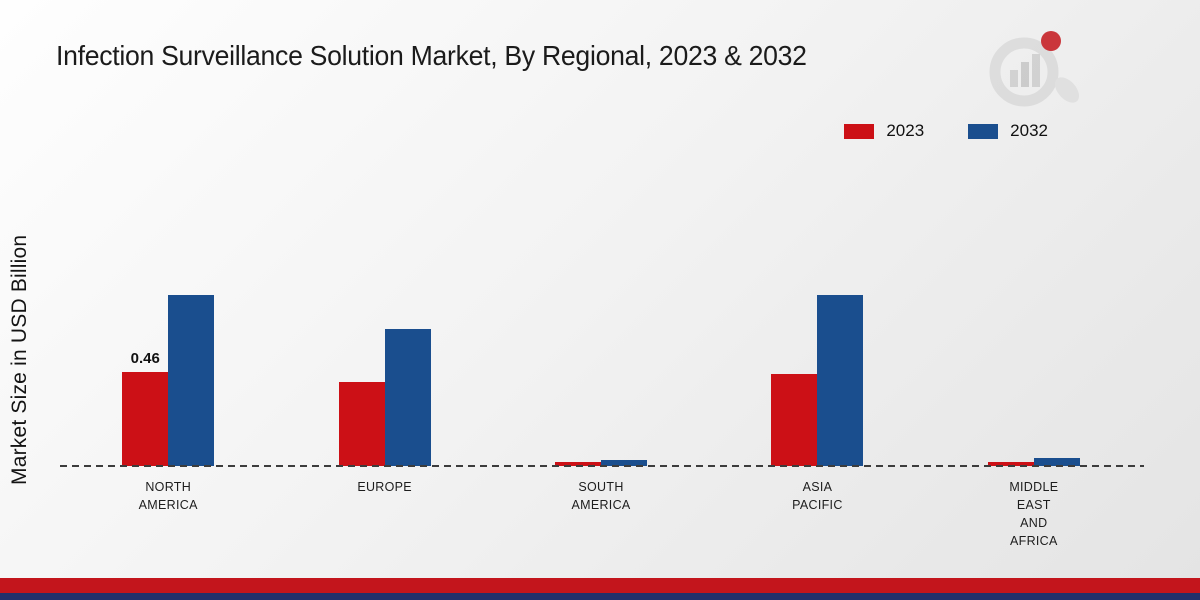  I want to click on x-axis-label-europe: EUROPE, so click(384, 487).